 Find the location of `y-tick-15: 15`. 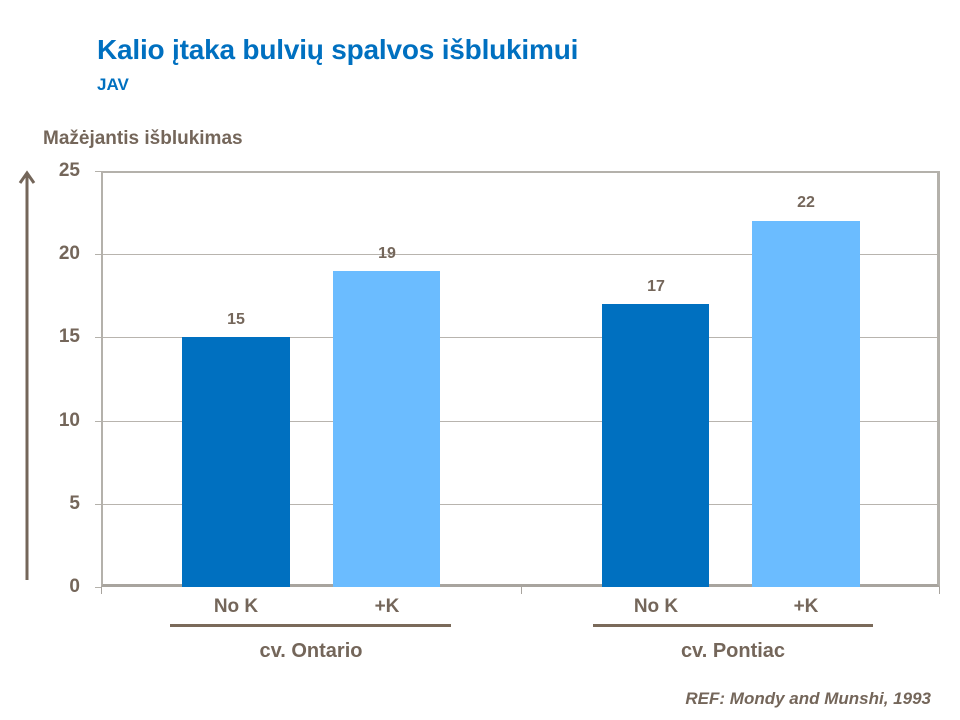

y-tick-15: 15 is located at coordinates (69, 336).